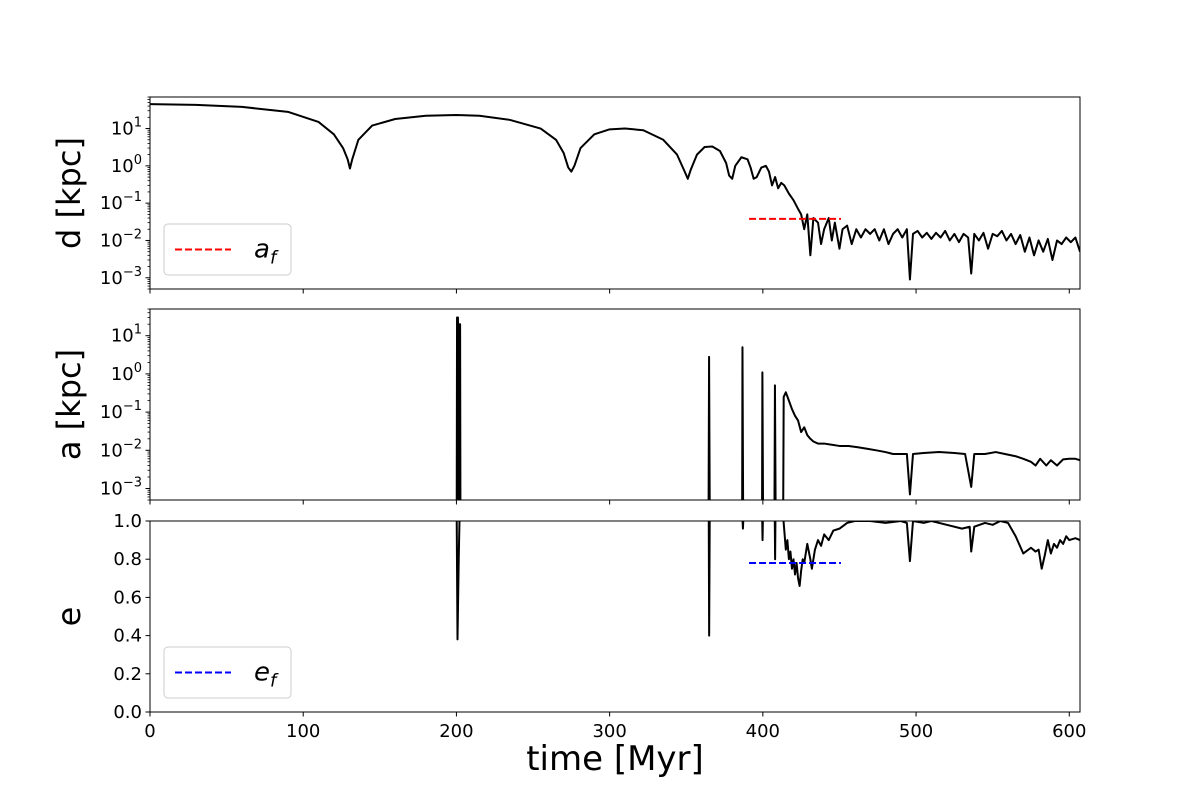 This screenshot has width=1200, height=800. What do you see at coordinates (149, 731) in the screenshot?
I see `x-tick-label: 0` at bounding box center [149, 731].